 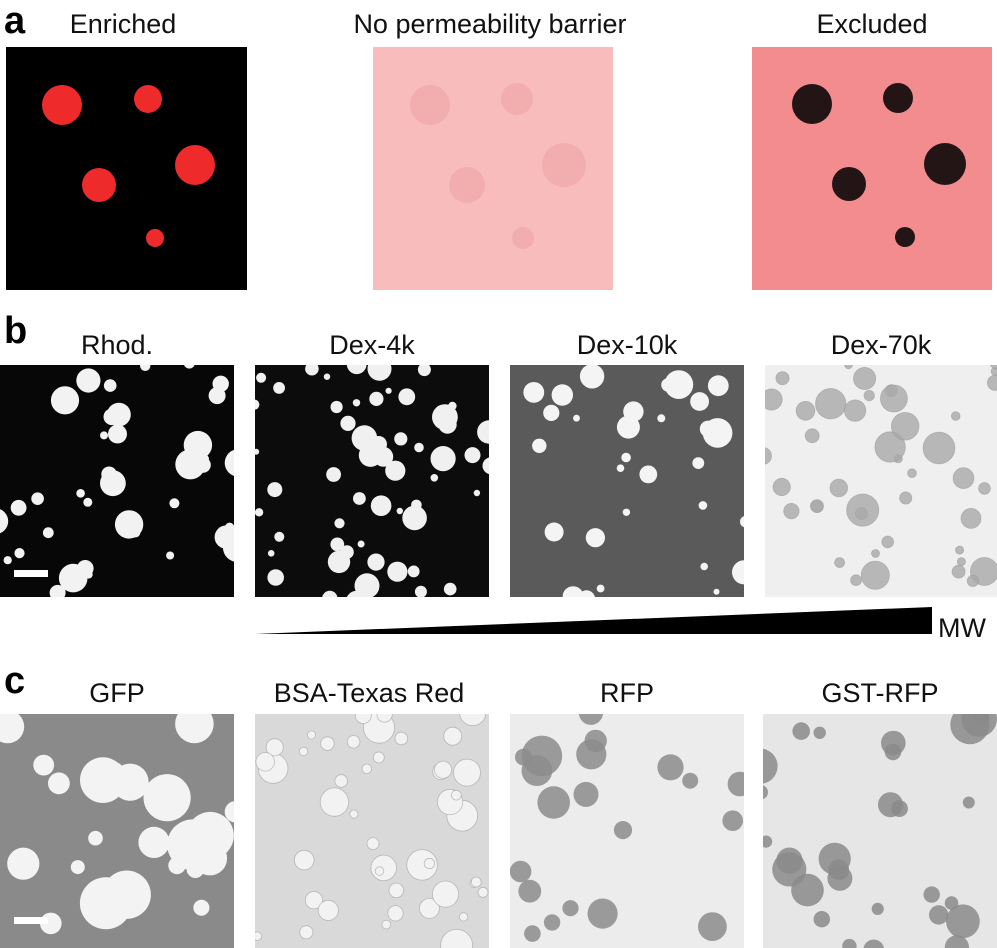 What do you see at coordinates (15, 21) in the screenshot?
I see `panel-label-a: a` at bounding box center [15, 21].